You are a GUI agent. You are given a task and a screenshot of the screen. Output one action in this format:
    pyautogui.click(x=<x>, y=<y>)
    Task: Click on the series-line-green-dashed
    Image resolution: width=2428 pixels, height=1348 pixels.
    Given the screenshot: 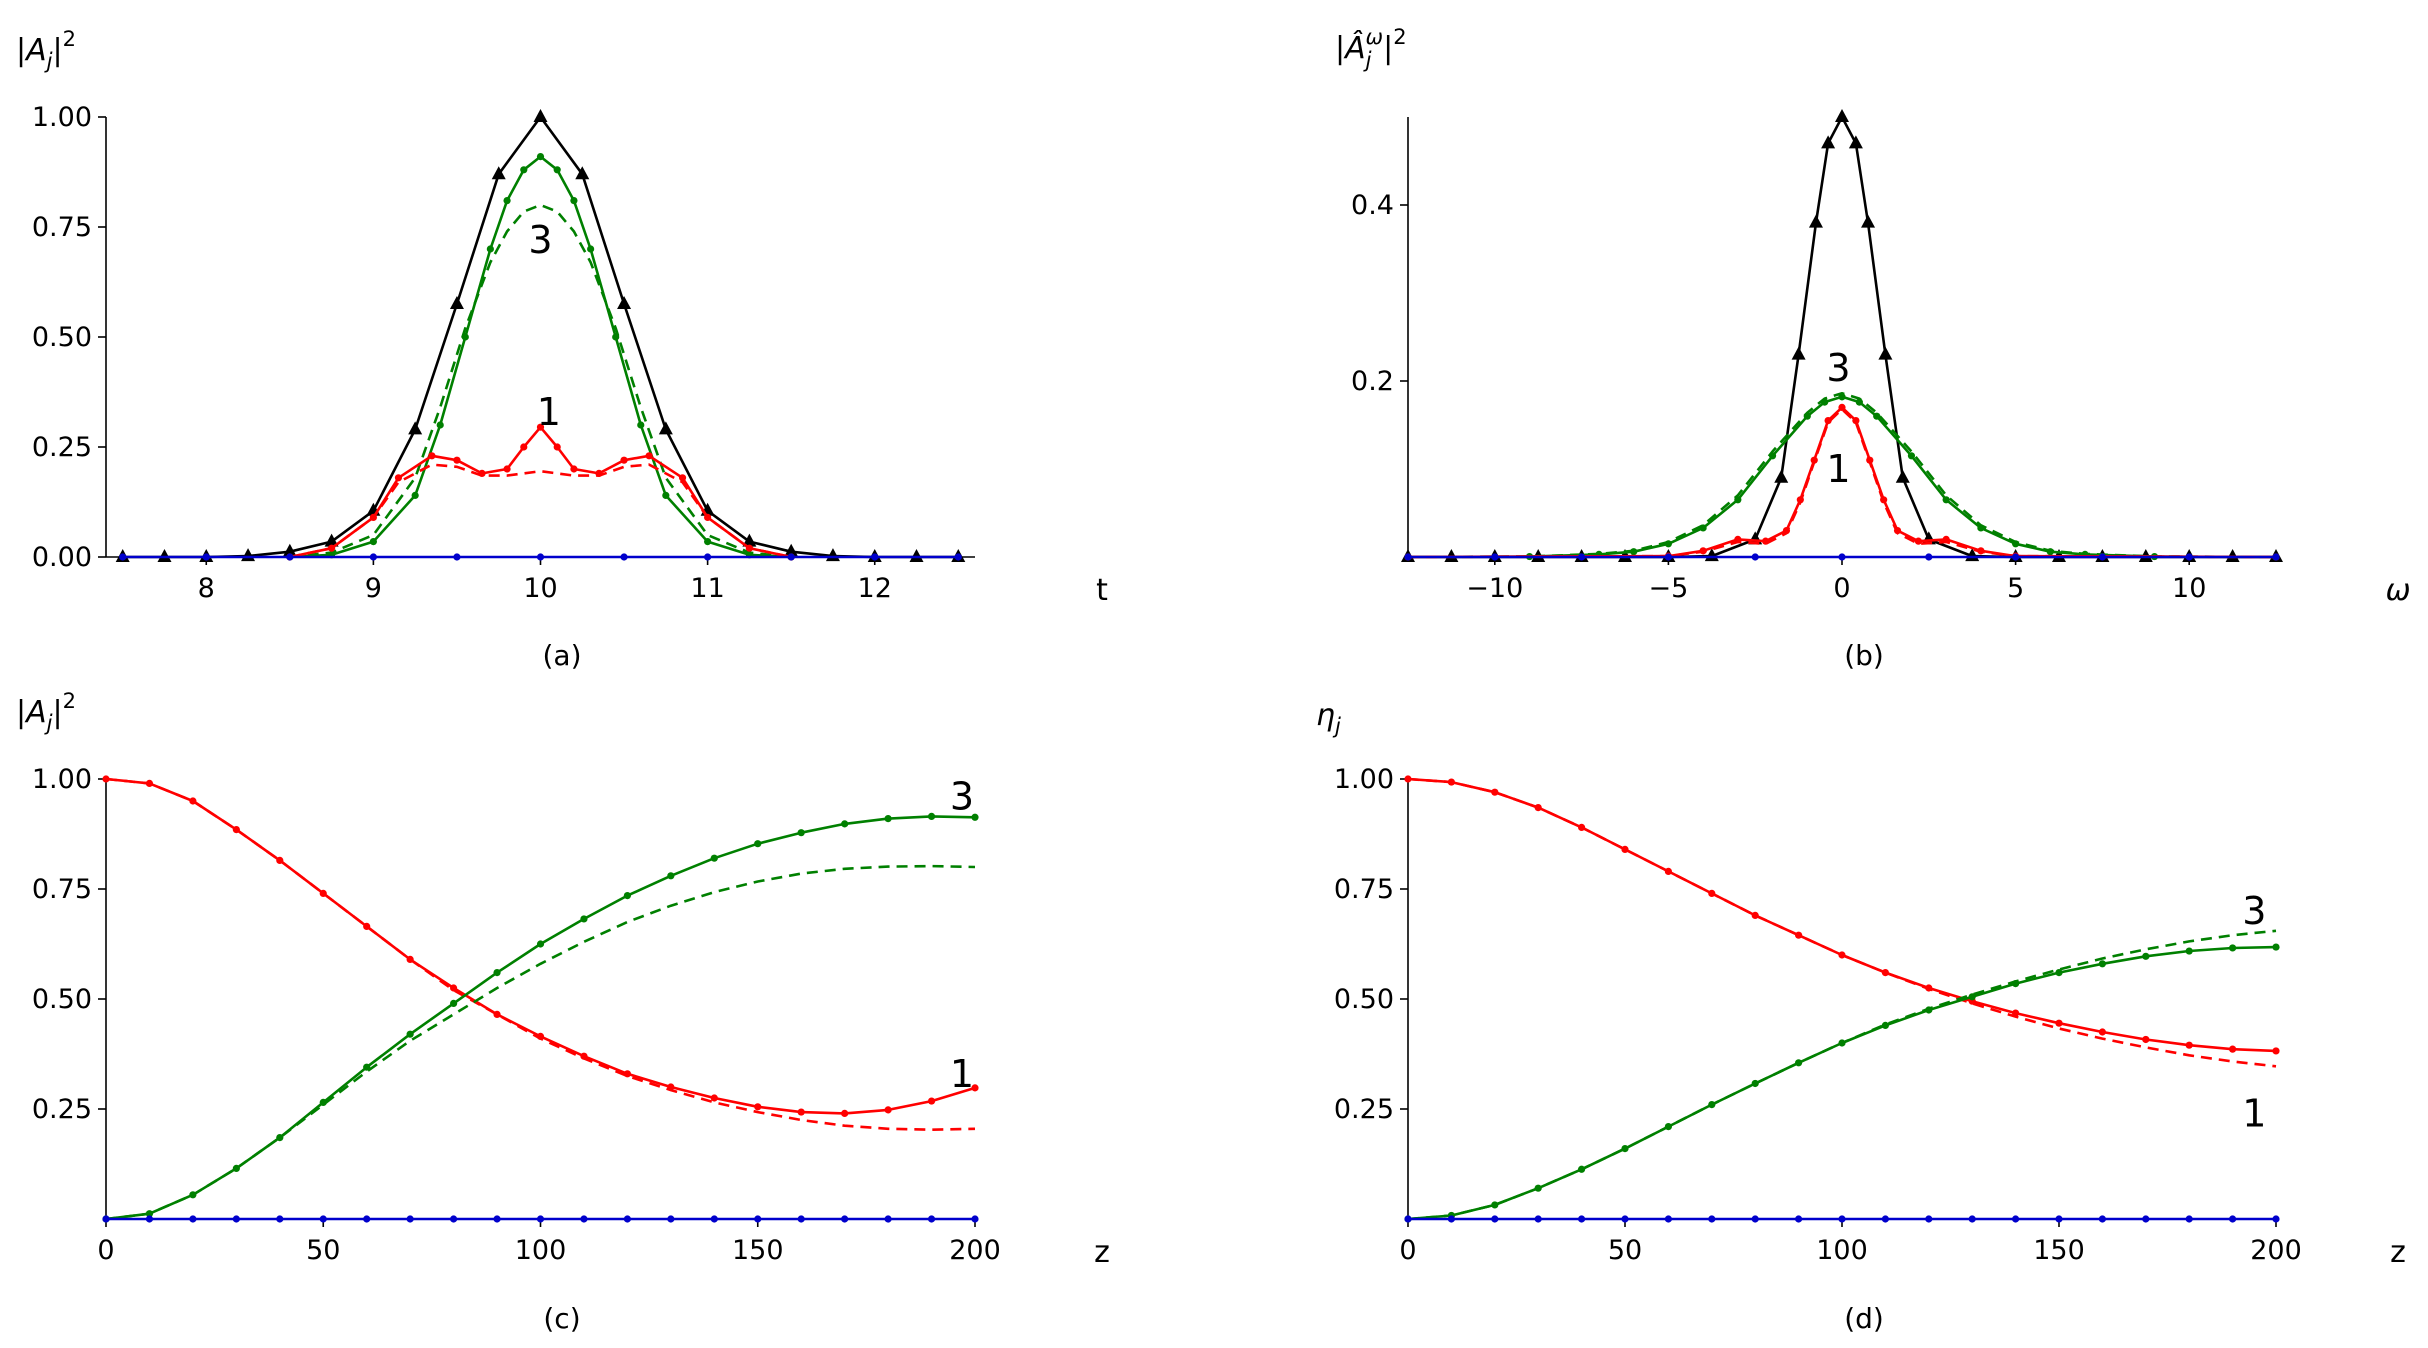 What is the action you would take?
    pyautogui.click(x=1842, y=1075)
    